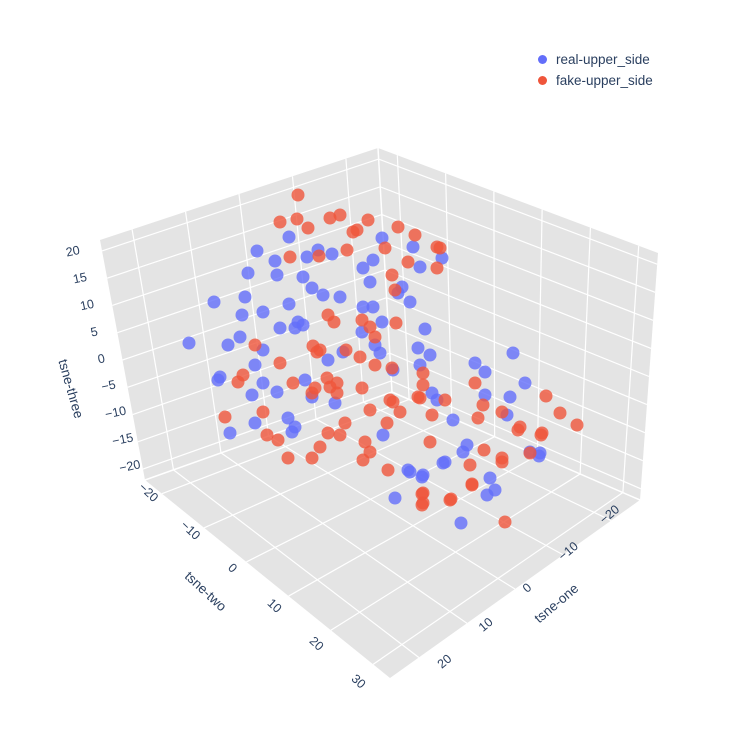 The width and height of the screenshot is (750, 750). I want to click on z-axis-tick-label: −20, so click(130, 466).